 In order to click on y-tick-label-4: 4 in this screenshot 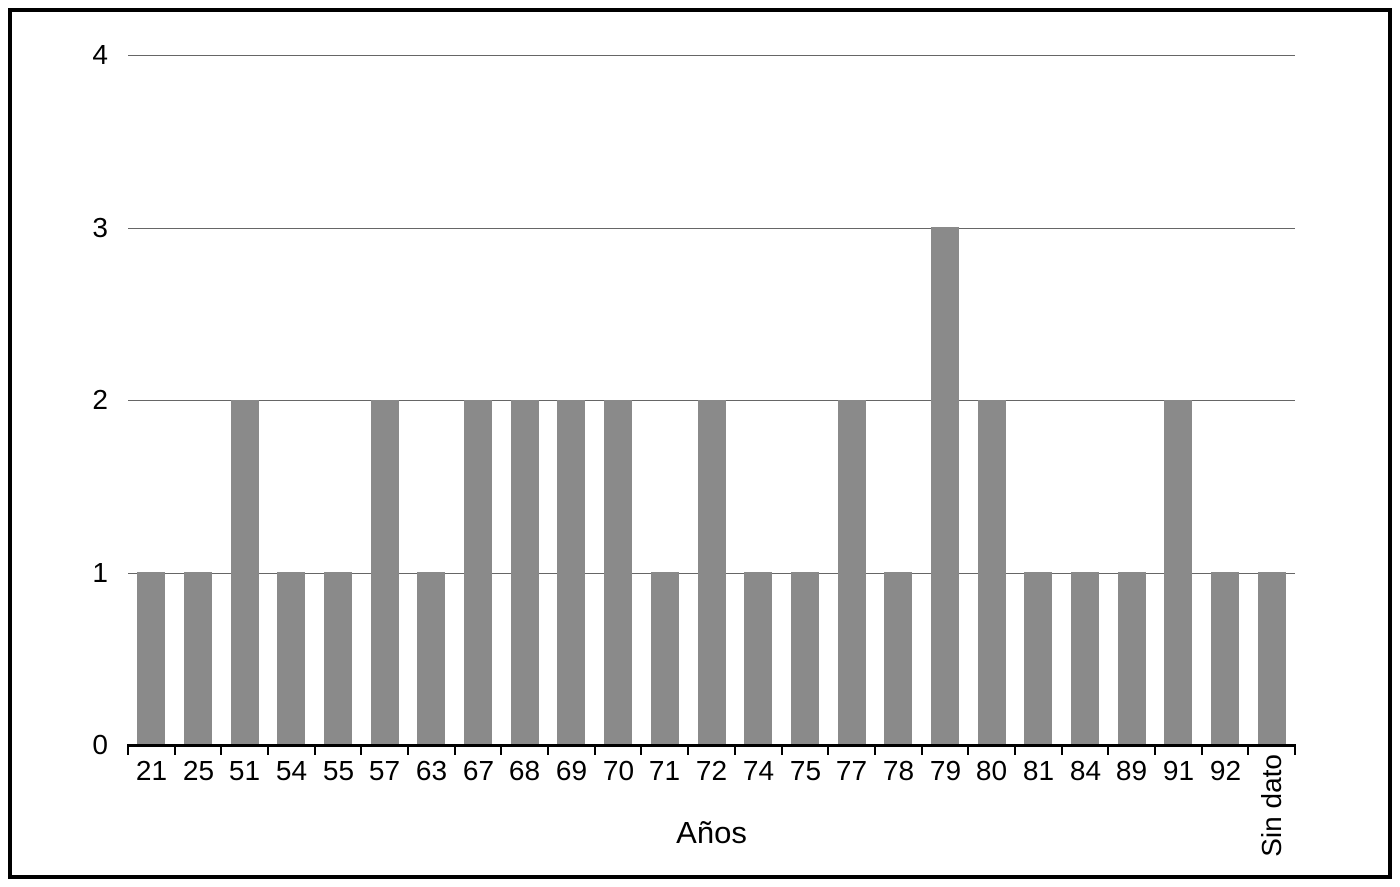, I will do `click(100, 54)`.